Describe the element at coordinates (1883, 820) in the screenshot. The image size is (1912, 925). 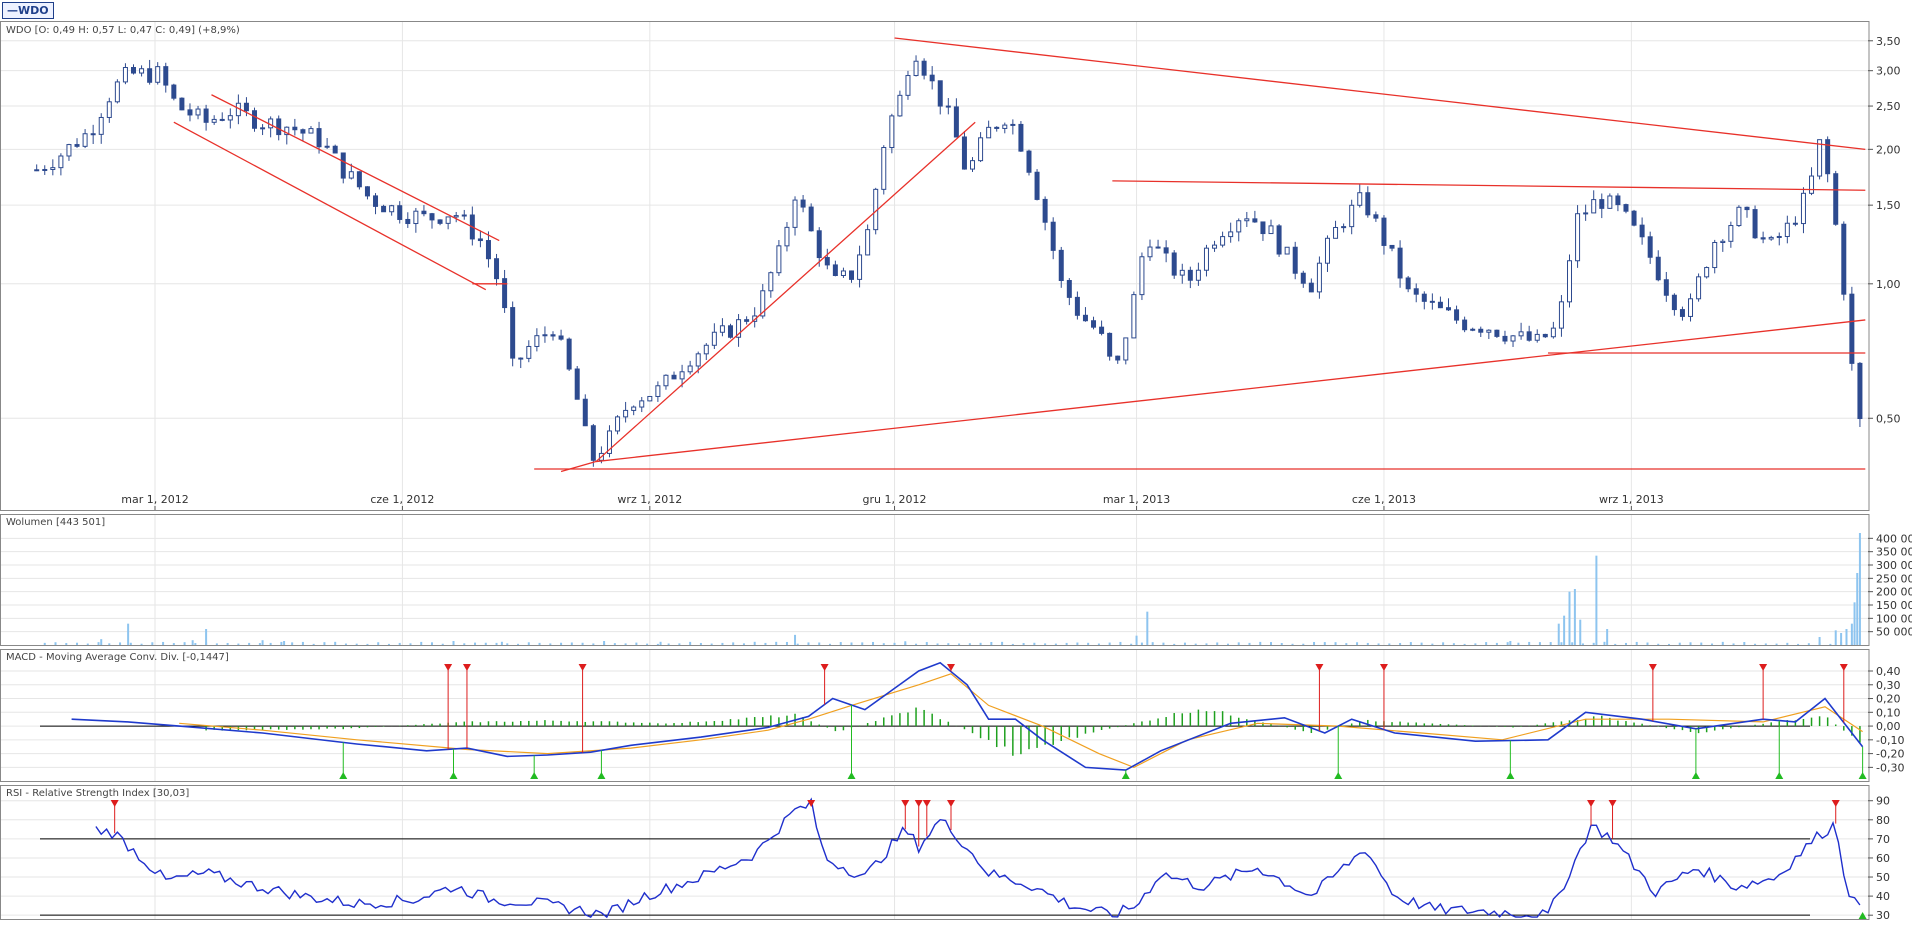
I see `rsi-y-tick-label: 80` at that location.